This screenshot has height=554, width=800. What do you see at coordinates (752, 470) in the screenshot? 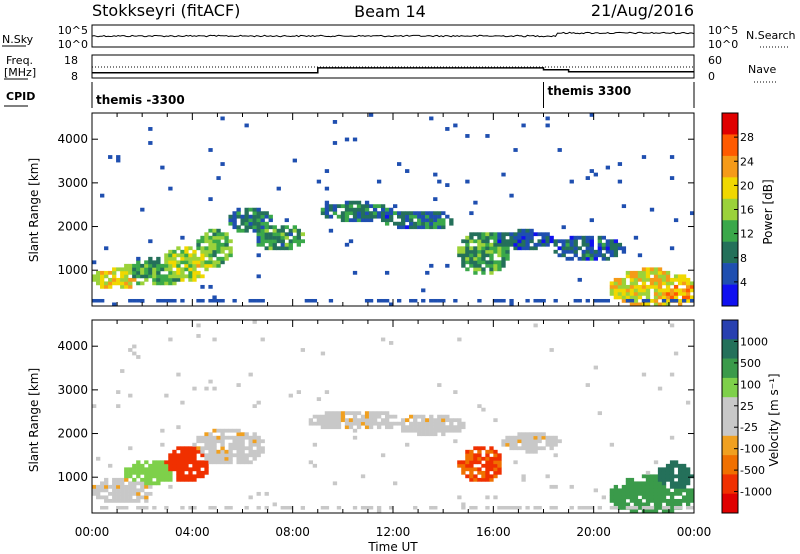
I see `colorbar-tick-label: -500` at bounding box center [752, 470].